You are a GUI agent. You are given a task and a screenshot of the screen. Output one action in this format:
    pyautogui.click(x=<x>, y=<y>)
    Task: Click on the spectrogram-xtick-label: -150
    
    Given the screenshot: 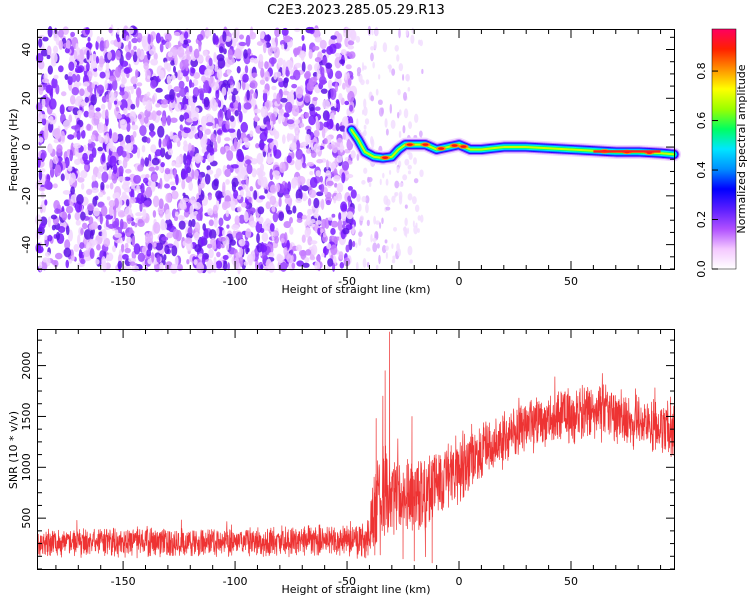 What is the action you would take?
    pyautogui.click(x=123, y=281)
    